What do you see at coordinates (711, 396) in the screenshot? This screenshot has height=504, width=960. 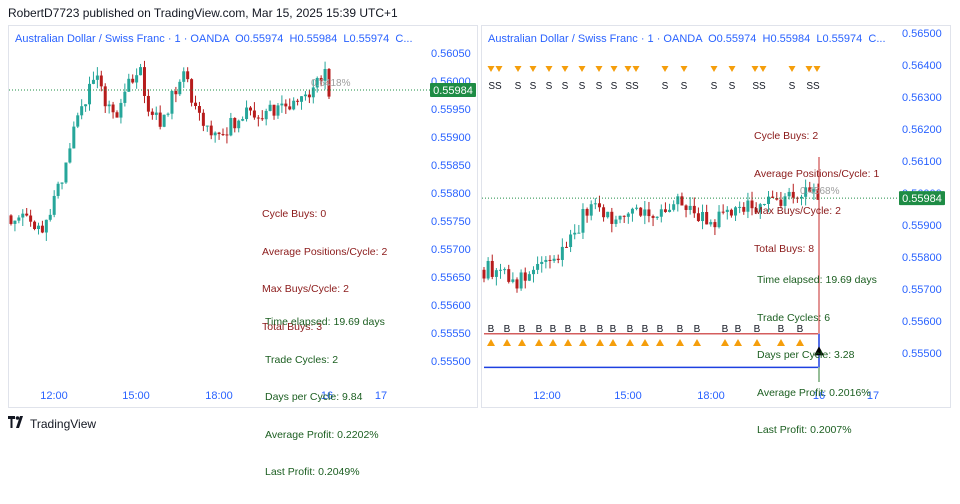 I see `x-tick-label: 18:00` at bounding box center [711, 396].